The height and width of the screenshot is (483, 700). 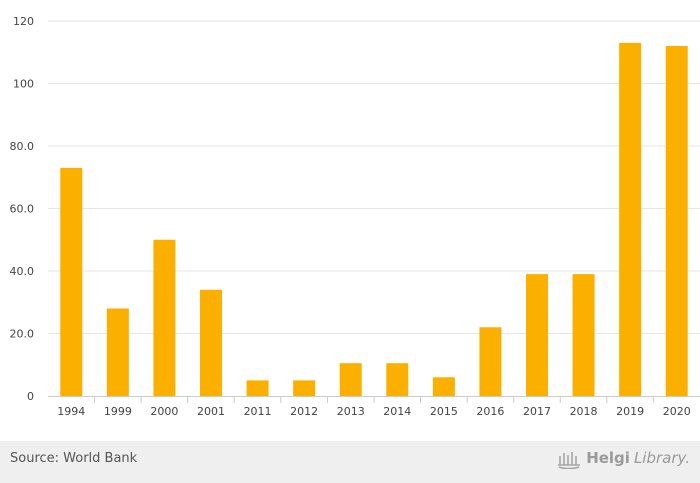 I want to click on y-tick-label: 100, so click(x=23, y=84).